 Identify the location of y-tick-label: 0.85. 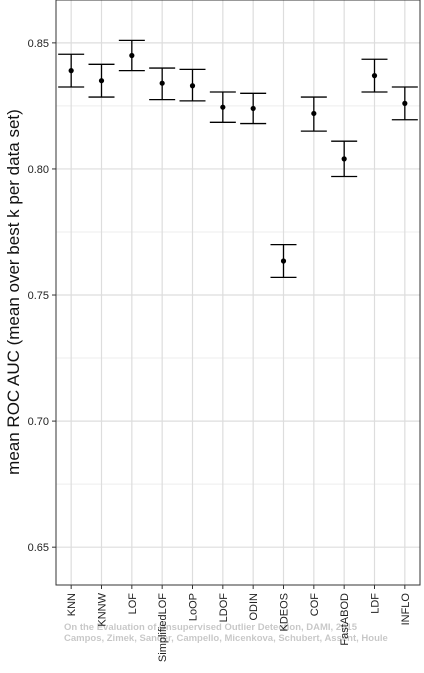
(38, 44).